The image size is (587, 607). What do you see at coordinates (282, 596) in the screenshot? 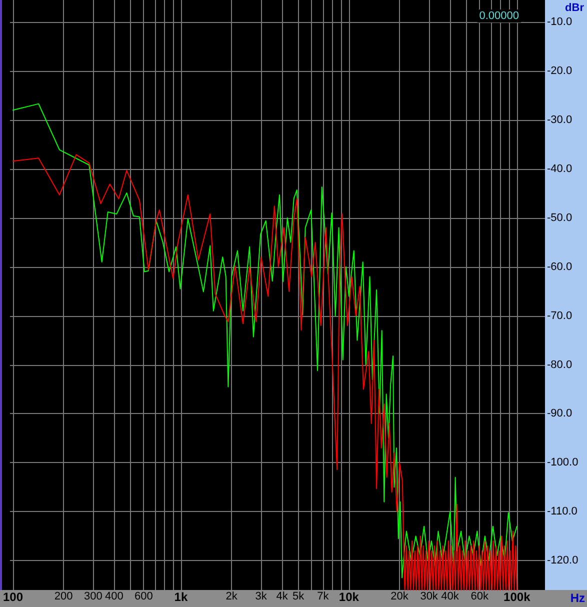
I see `x-tick-label: 4k` at bounding box center [282, 596].